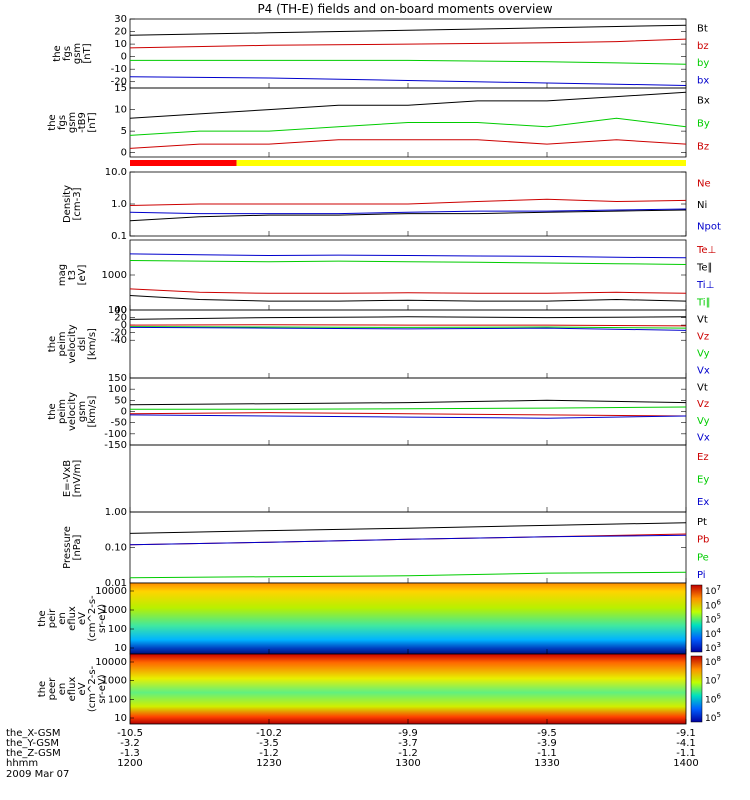 The image size is (750, 800). Describe the element at coordinates (408, 528) in the screenshot. I see `series-line-Pt` at that location.